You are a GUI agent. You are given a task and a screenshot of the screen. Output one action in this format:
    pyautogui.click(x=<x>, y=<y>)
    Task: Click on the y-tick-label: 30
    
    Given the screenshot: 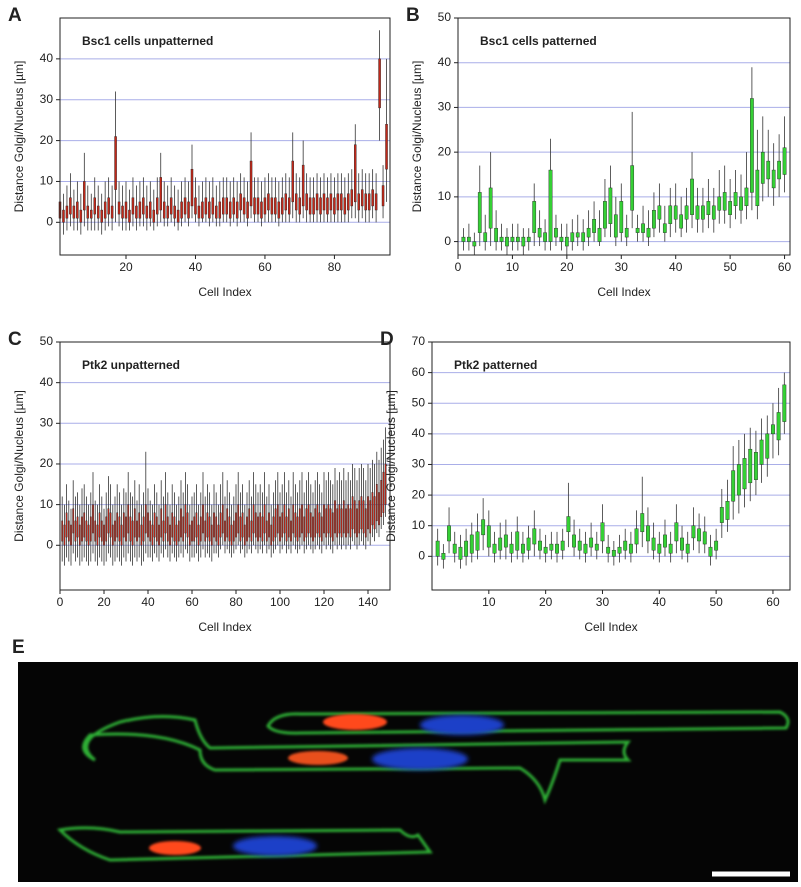 What is the action you would take?
    pyautogui.click(x=445, y=107)
    